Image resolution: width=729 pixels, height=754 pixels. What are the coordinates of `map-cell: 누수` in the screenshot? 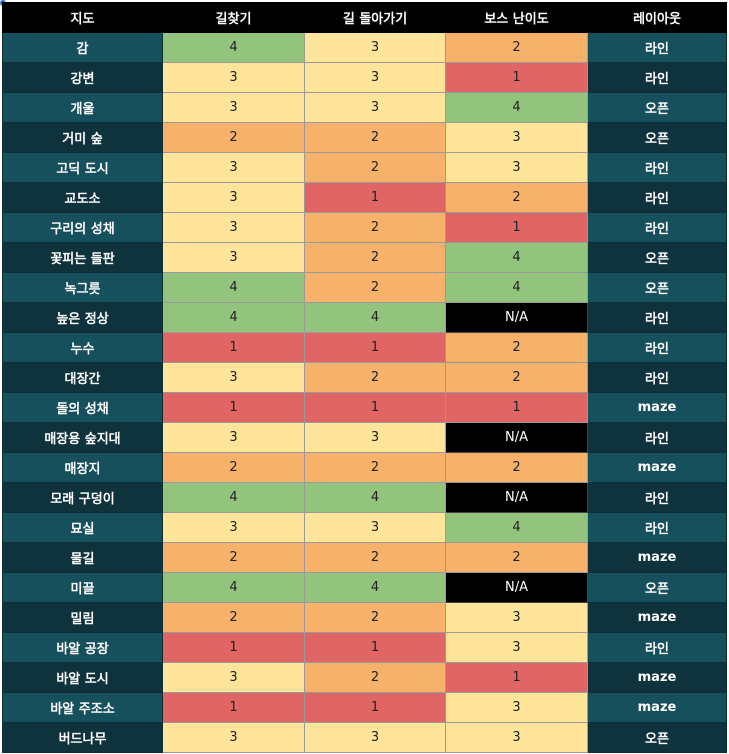 It's located at (82, 347).